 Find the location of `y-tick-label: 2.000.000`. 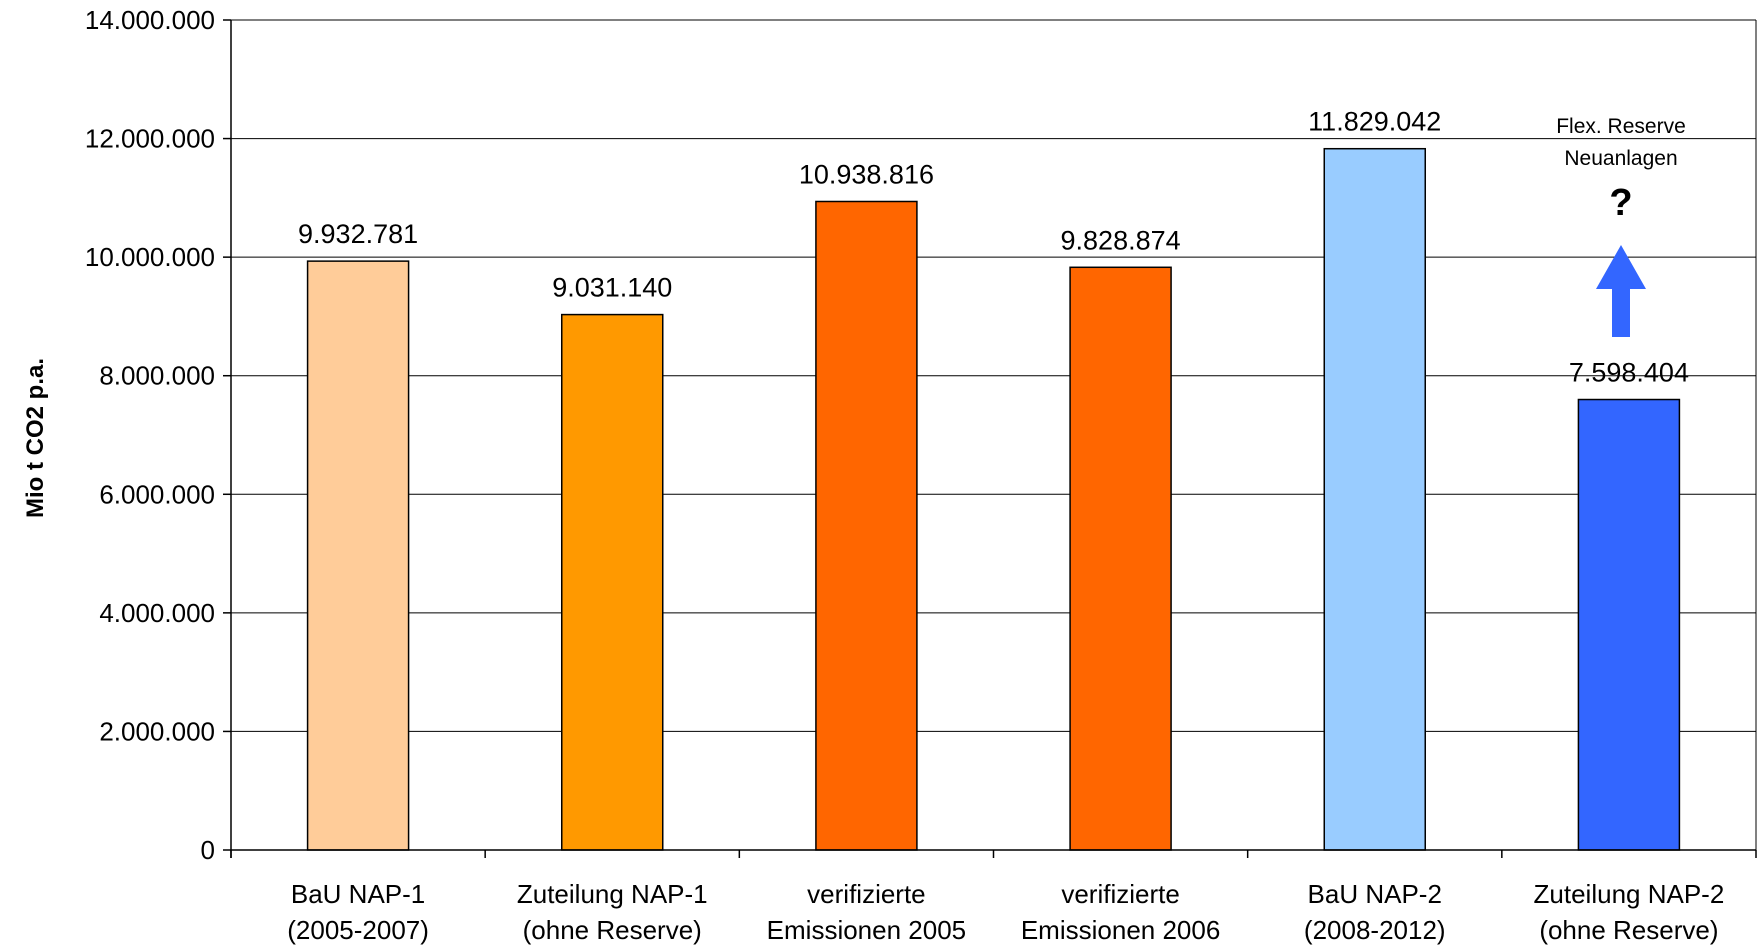

y-tick-label: 2.000.000 is located at coordinates (157, 731).